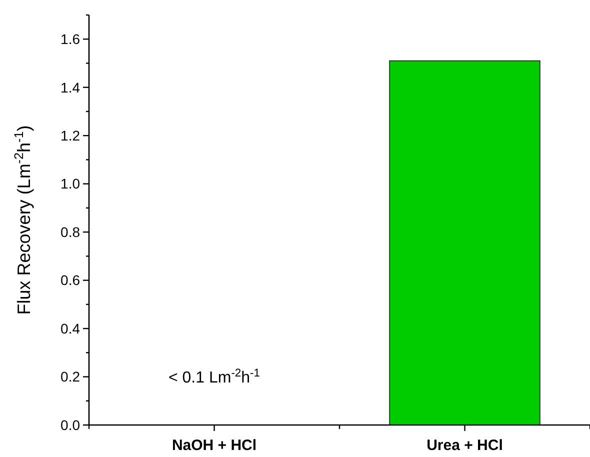 Image resolution: width=590 pixels, height=457 pixels. Describe the element at coordinates (464, 445) in the screenshot. I see `x-tick-label: Urea + HCl` at that location.